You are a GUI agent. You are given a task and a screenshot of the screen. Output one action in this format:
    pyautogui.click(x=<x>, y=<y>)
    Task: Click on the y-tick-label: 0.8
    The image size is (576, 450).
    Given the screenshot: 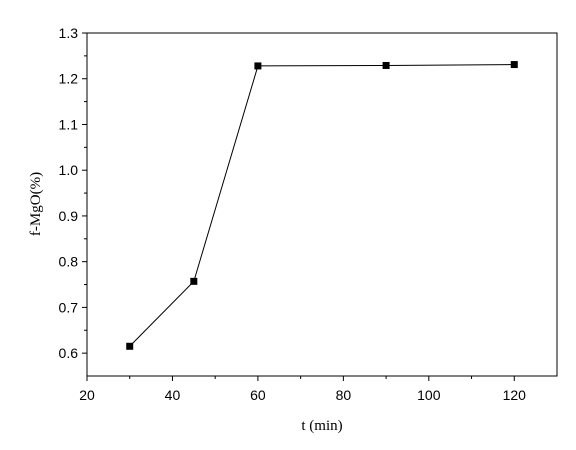 What is the action you would take?
    pyautogui.click(x=69, y=262)
    